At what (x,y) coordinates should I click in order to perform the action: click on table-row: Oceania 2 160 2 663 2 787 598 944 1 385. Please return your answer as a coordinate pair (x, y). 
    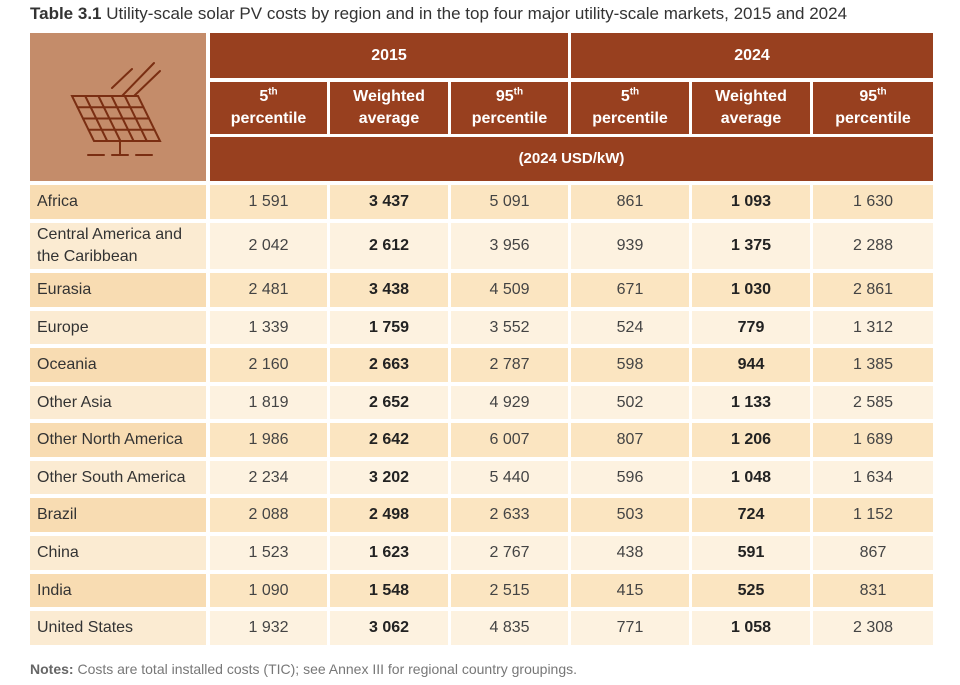
    Looking at the image, I should click on (481, 365).